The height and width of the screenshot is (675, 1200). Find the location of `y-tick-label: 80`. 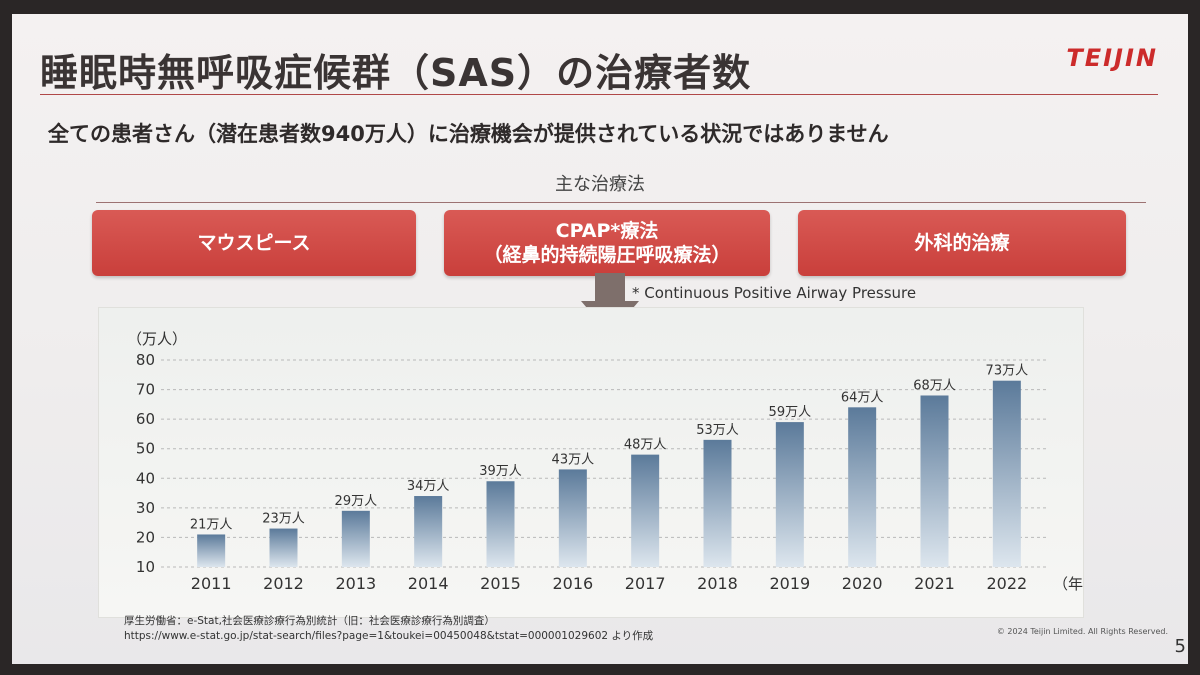

y-tick-label: 80 is located at coordinates (145, 360).